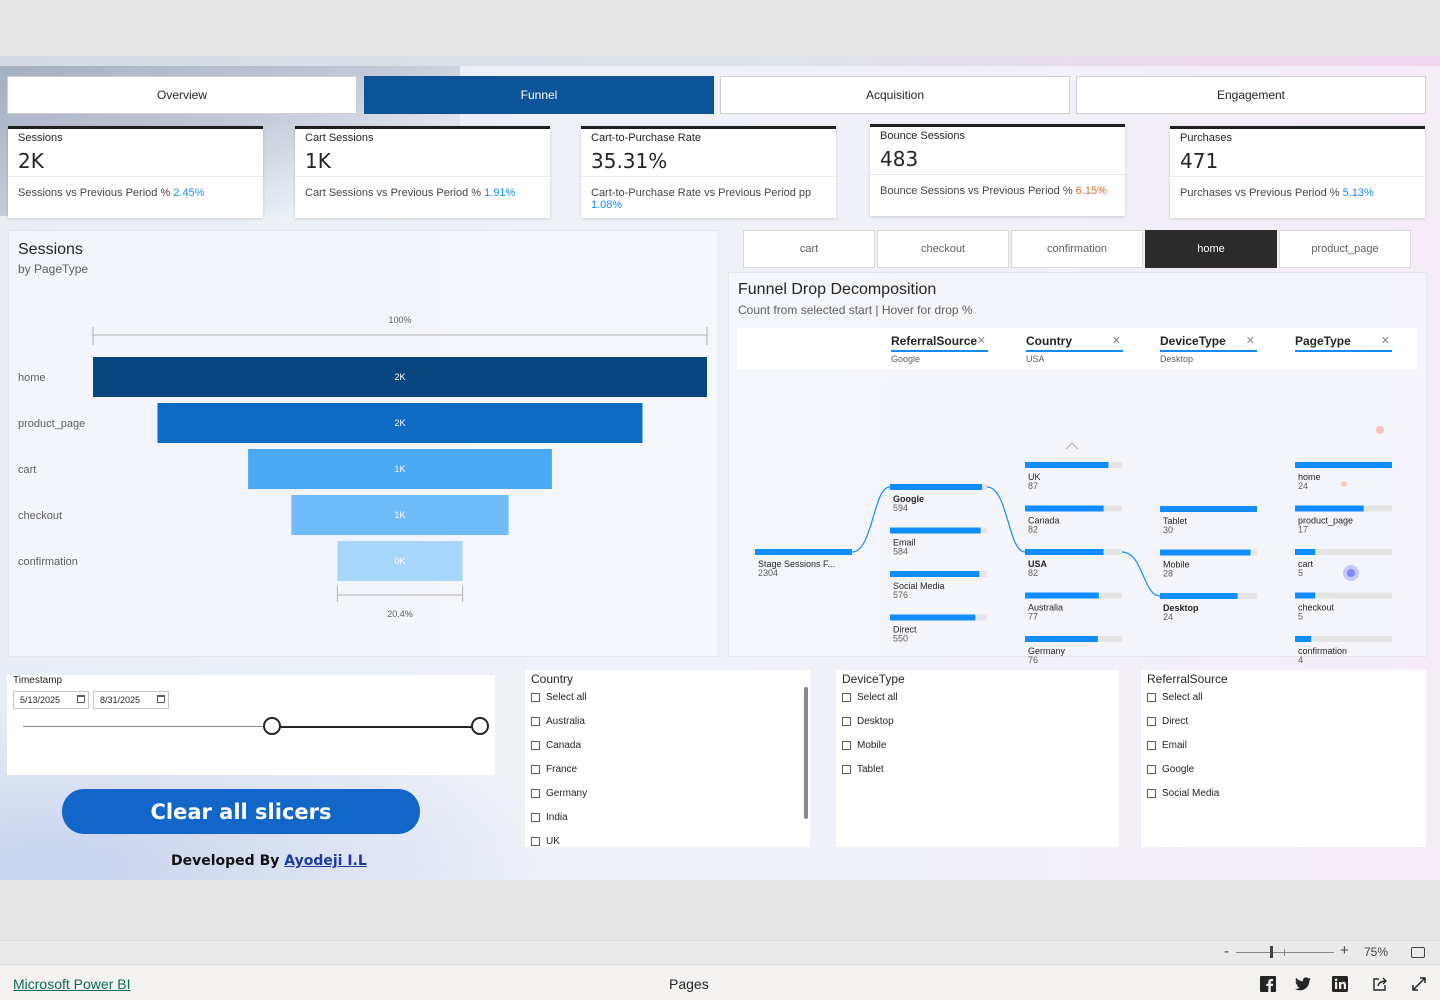 The height and width of the screenshot is (1000, 1440). What do you see at coordinates (1074, 343) in the screenshot?
I see `level-header-country: Country ✕` at bounding box center [1074, 343].